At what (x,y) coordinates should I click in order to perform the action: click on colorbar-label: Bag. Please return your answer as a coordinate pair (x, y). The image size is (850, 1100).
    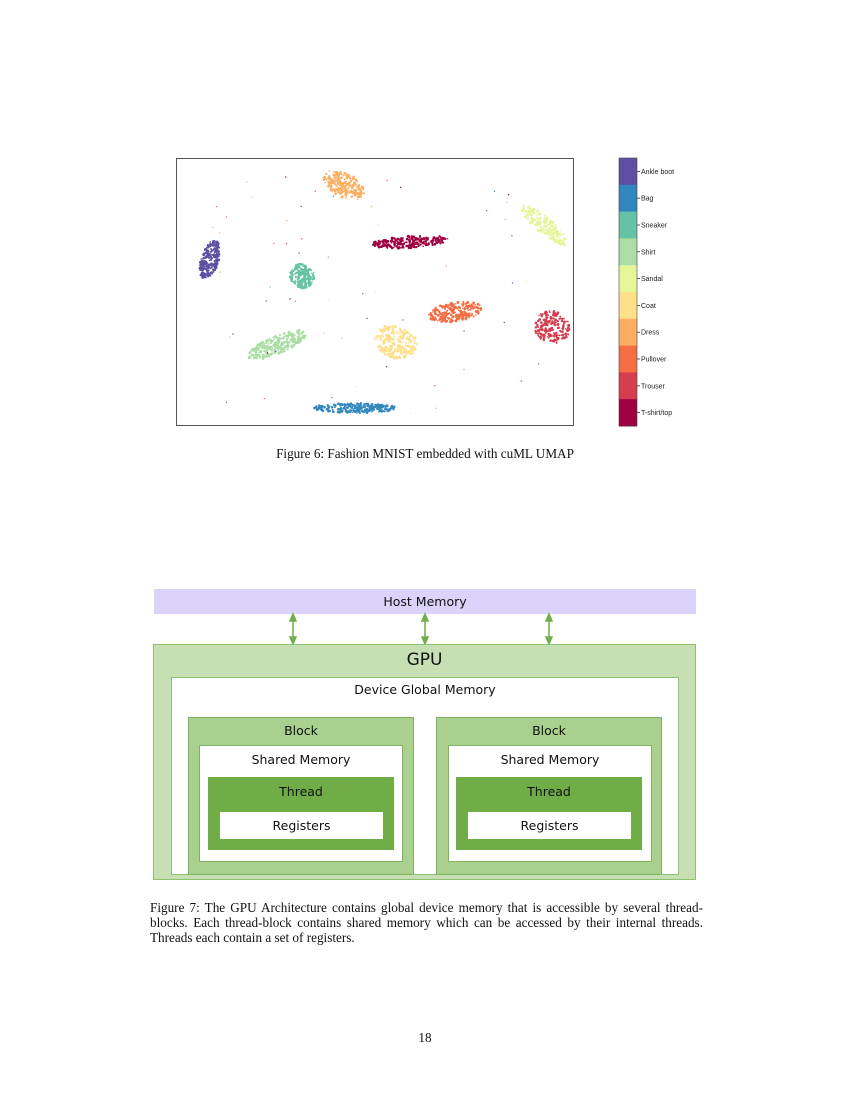
    Looking at the image, I should click on (647, 199).